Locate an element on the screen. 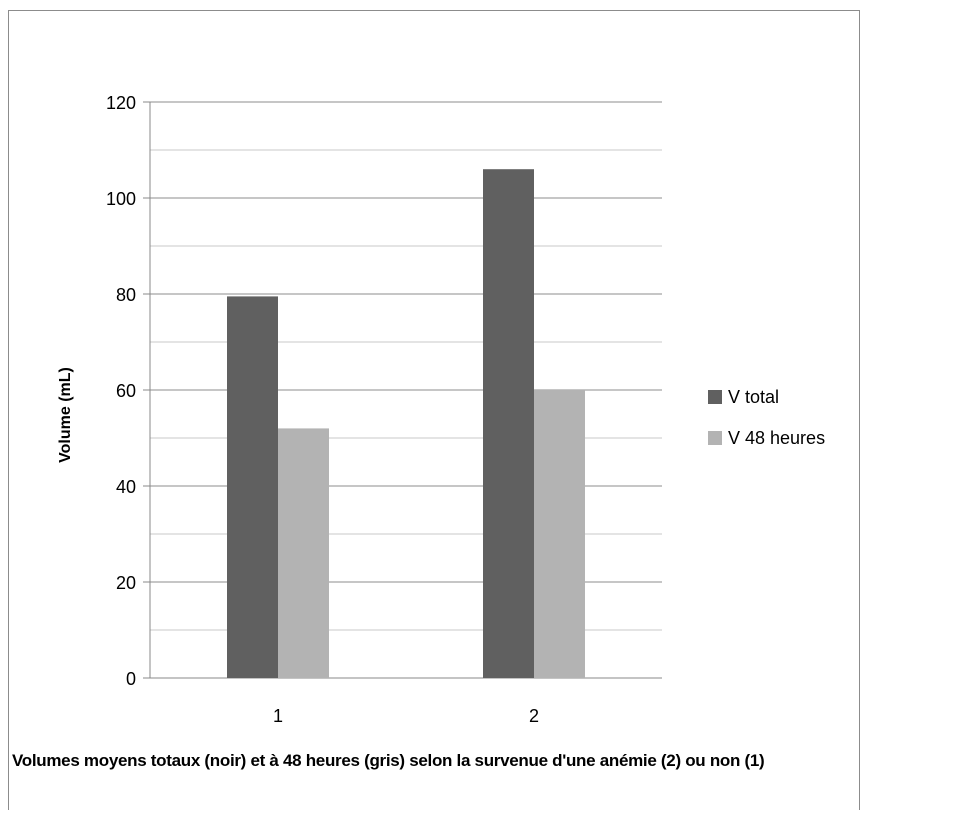 The height and width of the screenshot is (814, 962). y-tick-label: 80 is located at coordinates (126, 295).